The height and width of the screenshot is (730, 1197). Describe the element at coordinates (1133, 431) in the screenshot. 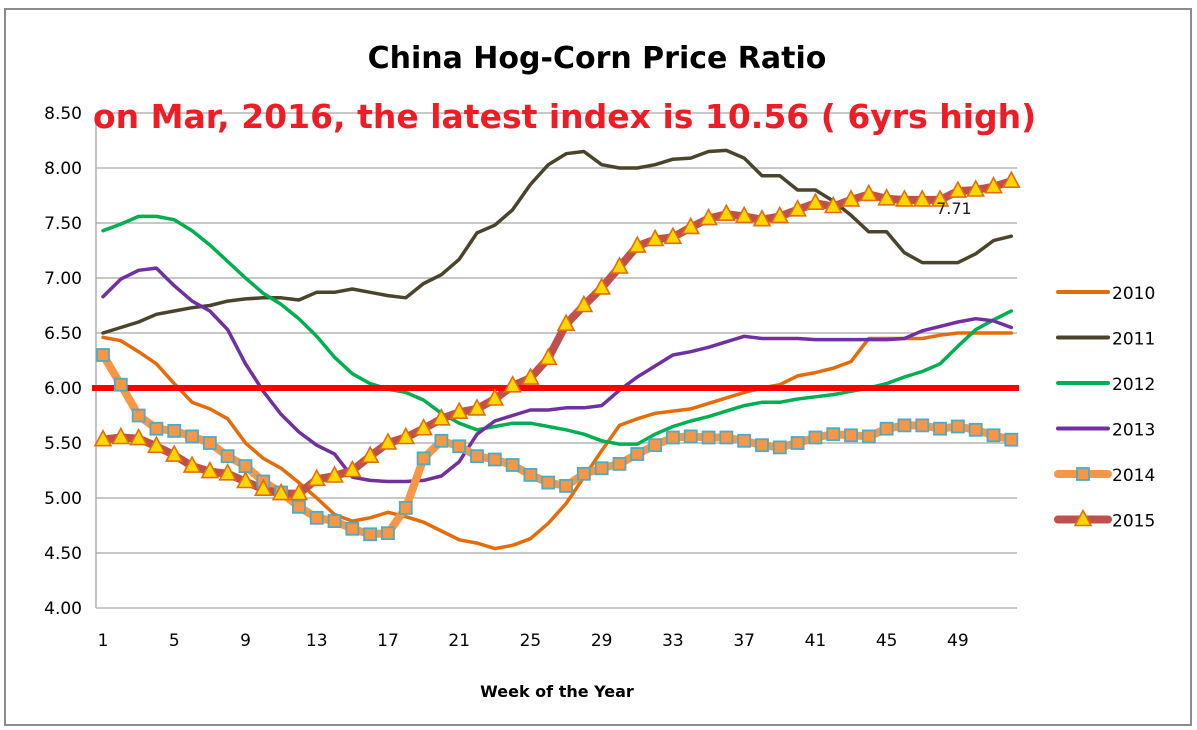

I see `legend-label: 2013` at that location.